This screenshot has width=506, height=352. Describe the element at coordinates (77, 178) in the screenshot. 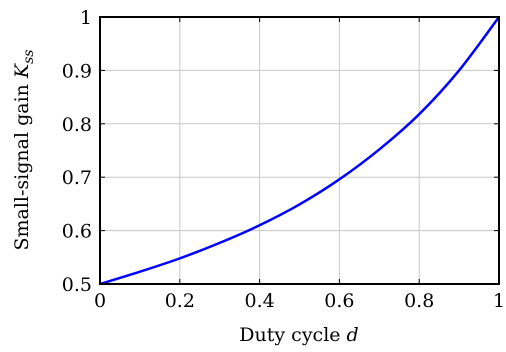

I see `y-tick-label: 0.7` at that location.